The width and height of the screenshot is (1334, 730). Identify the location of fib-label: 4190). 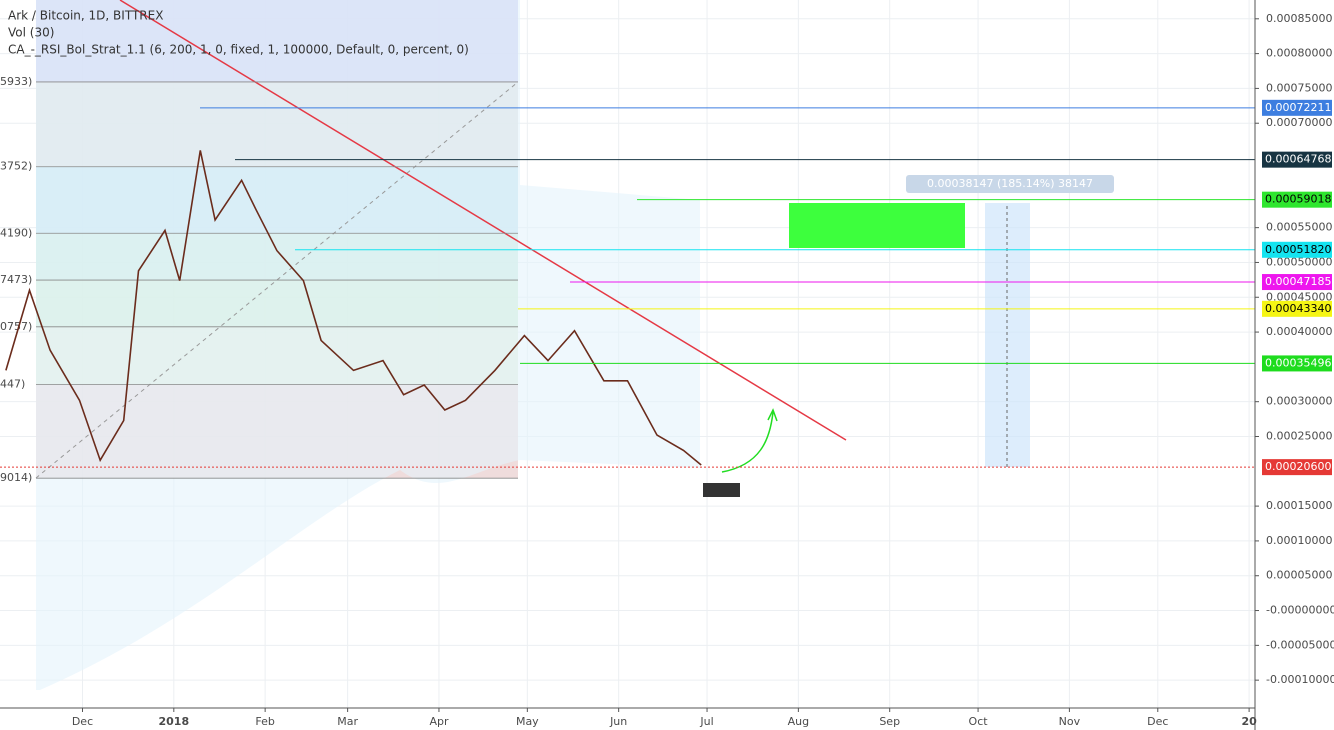
(16, 232).